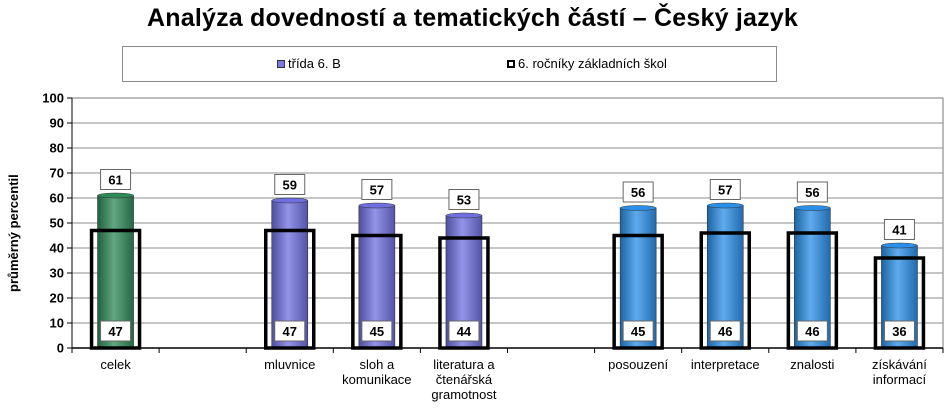 This screenshot has width=945, height=414. I want to click on value-label-class: 59, so click(290, 185).